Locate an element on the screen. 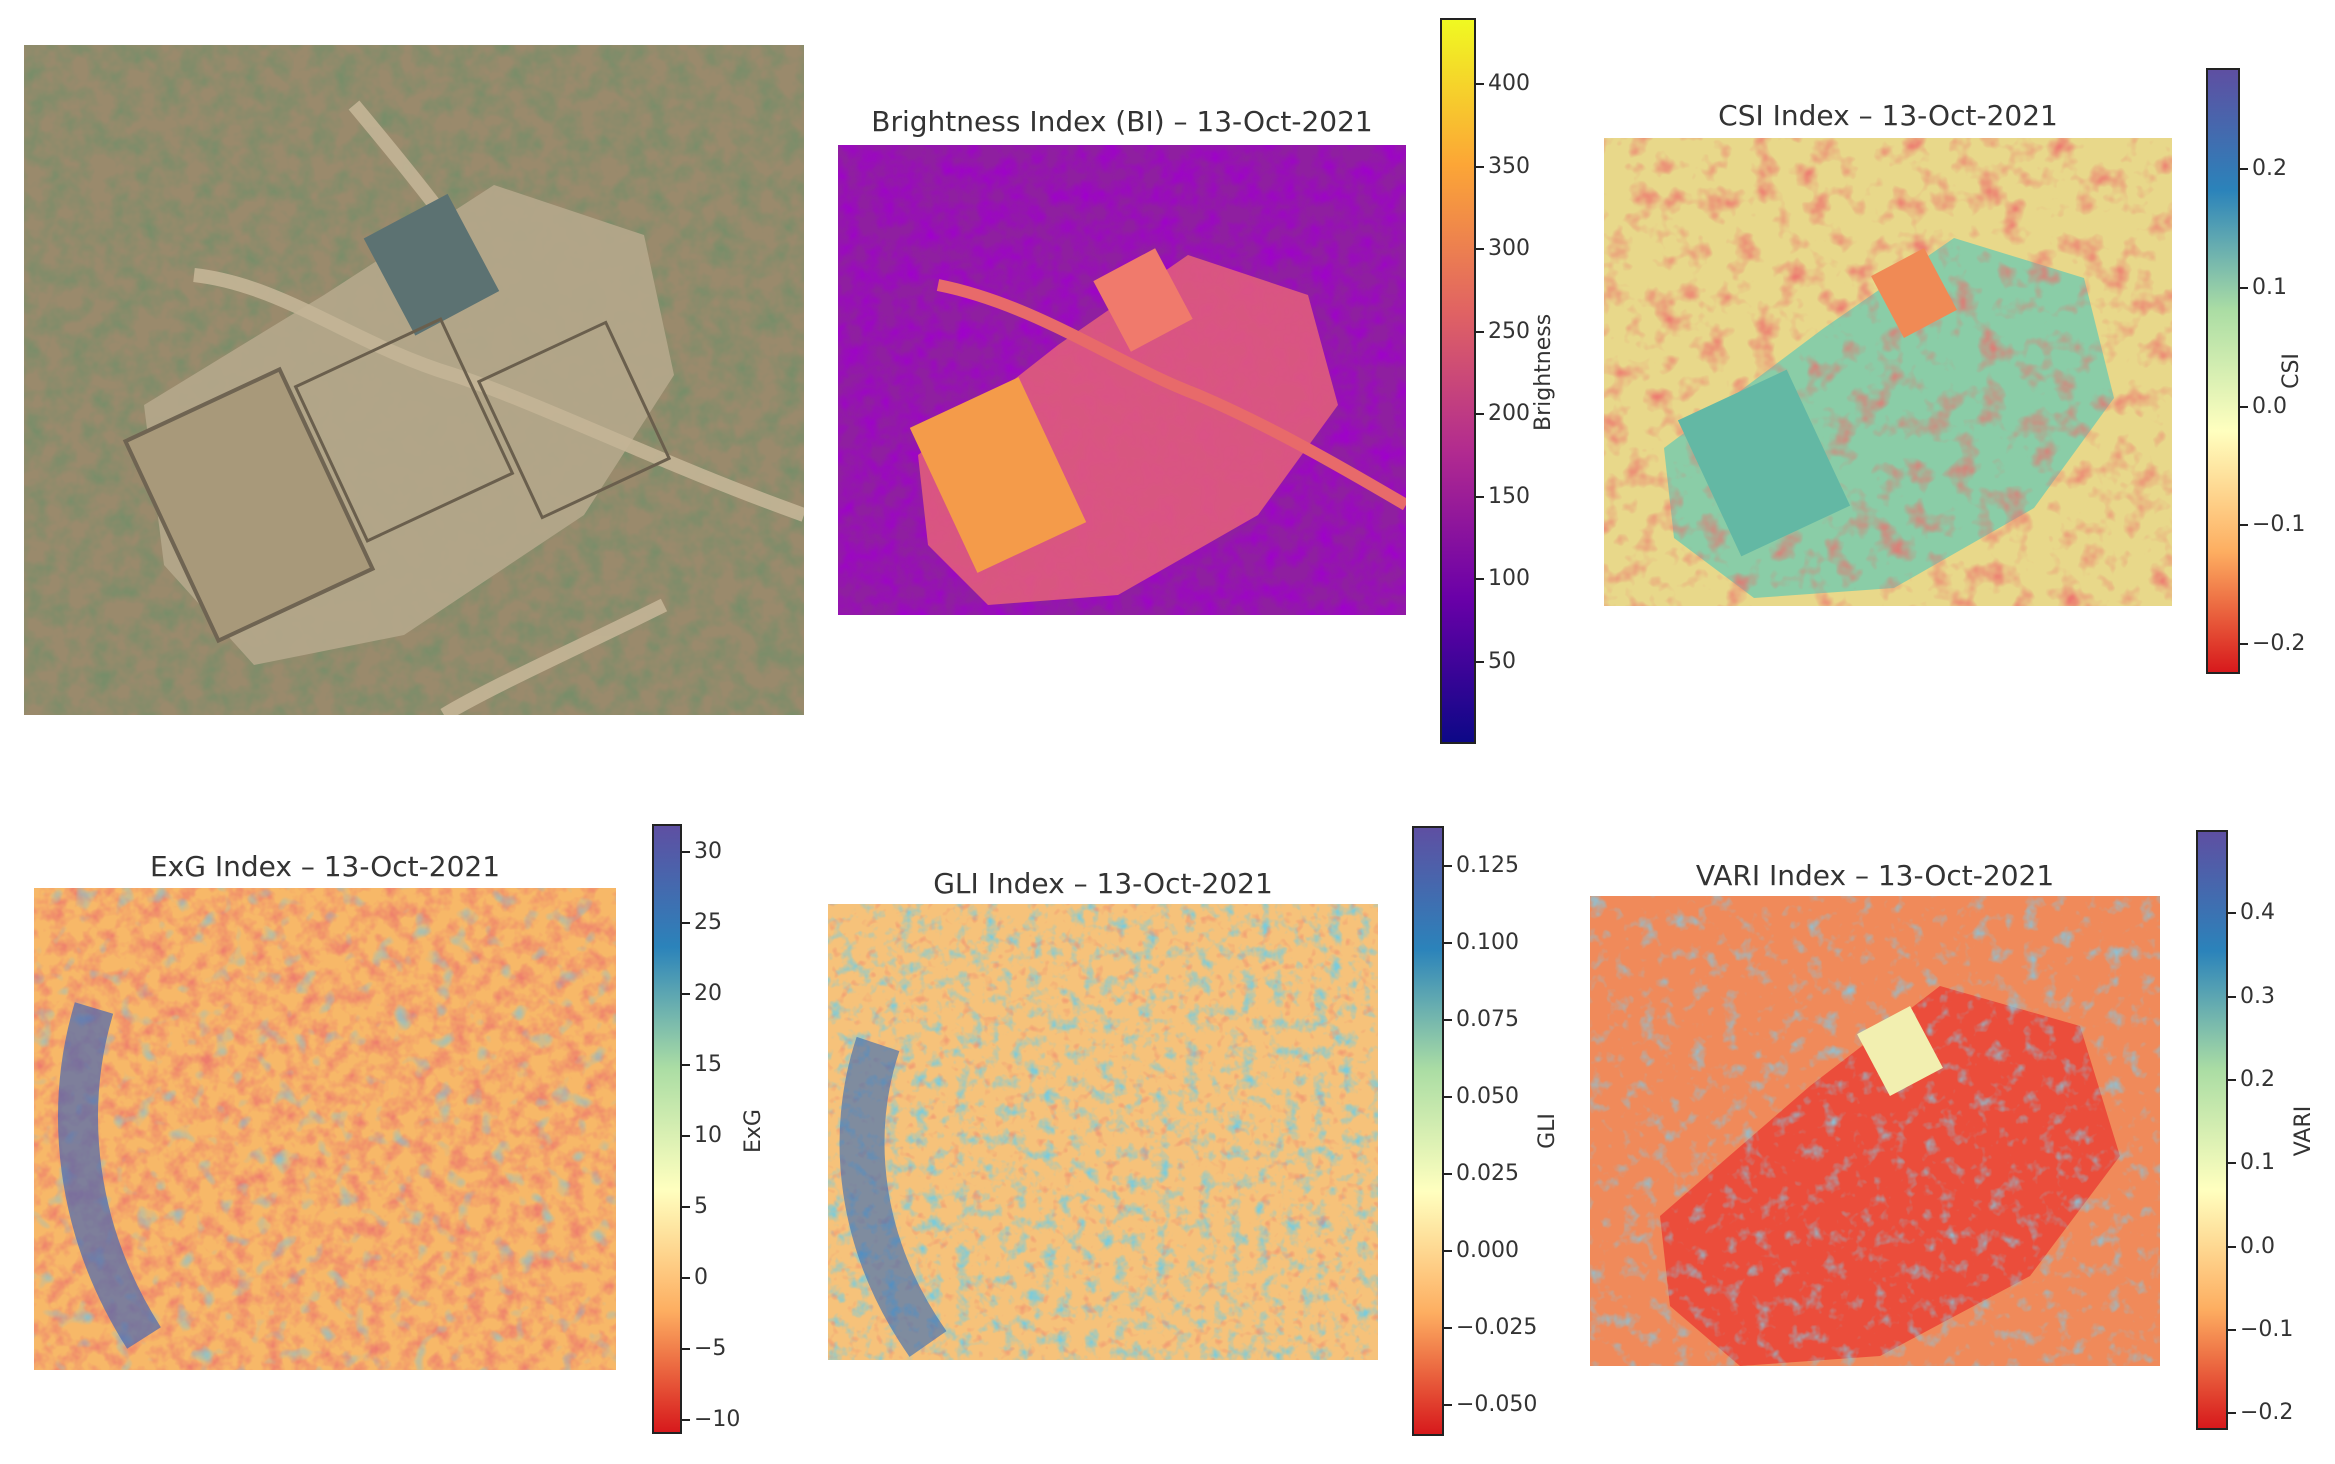  csi-colorbar is located at coordinates (2223, 371).